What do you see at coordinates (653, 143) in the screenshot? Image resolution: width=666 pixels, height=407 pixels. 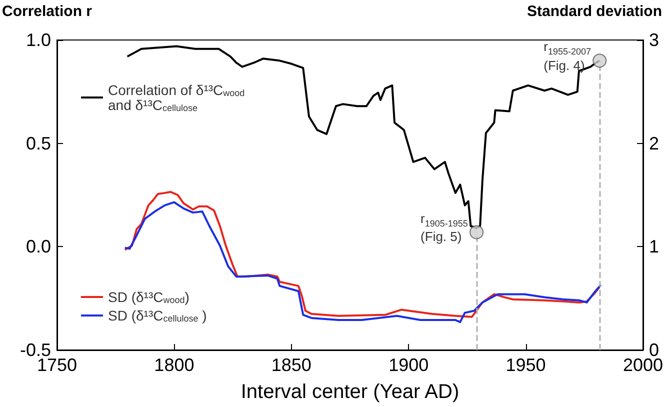 I see `y2-tick-label: 2` at bounding box center [653, 143].